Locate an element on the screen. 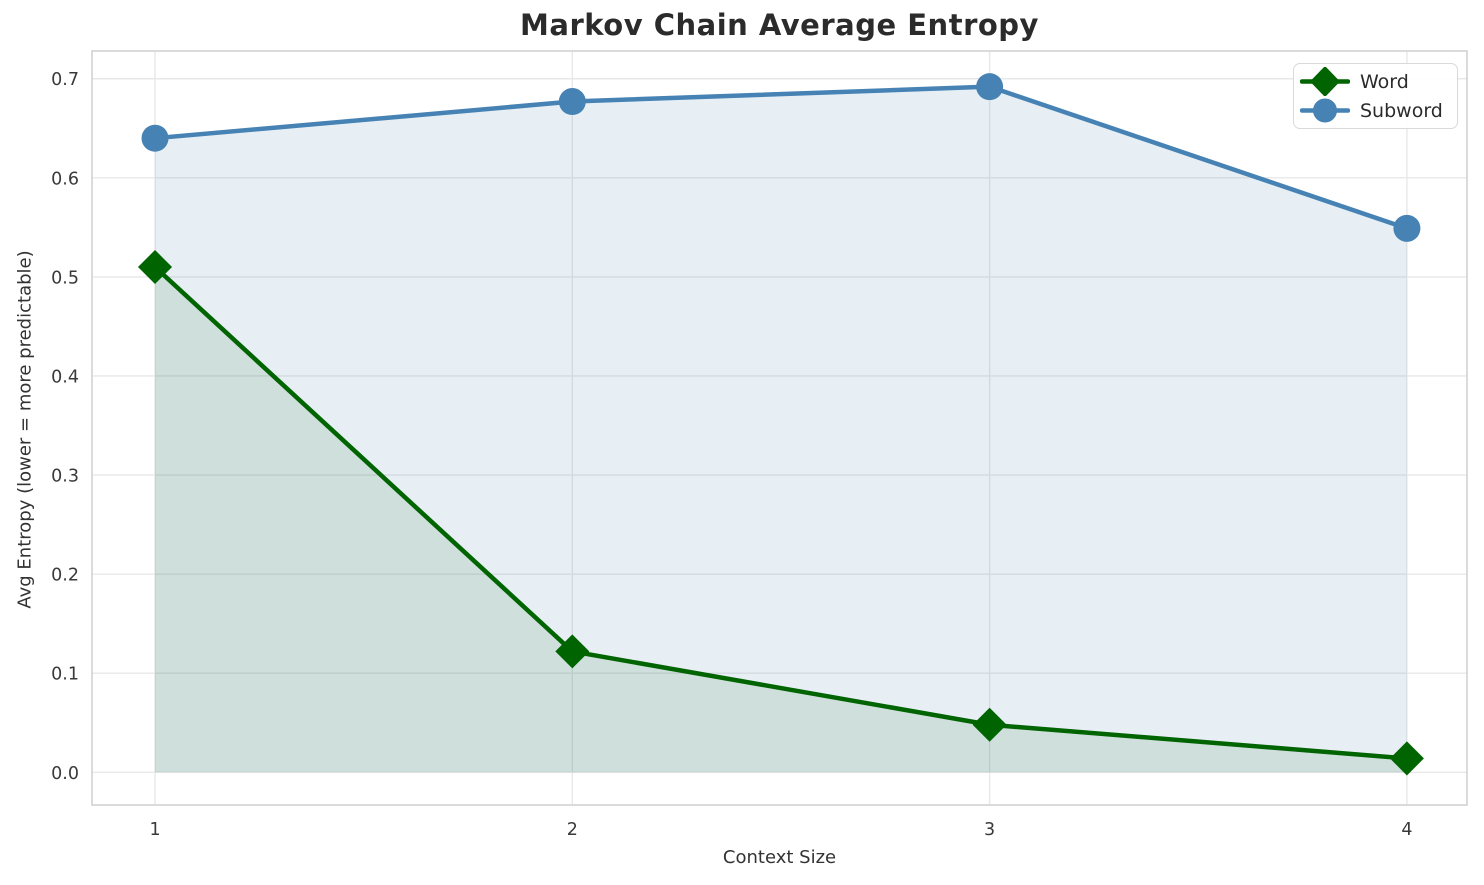  word-series-marker-icon is located at coordinates (1325, 81).